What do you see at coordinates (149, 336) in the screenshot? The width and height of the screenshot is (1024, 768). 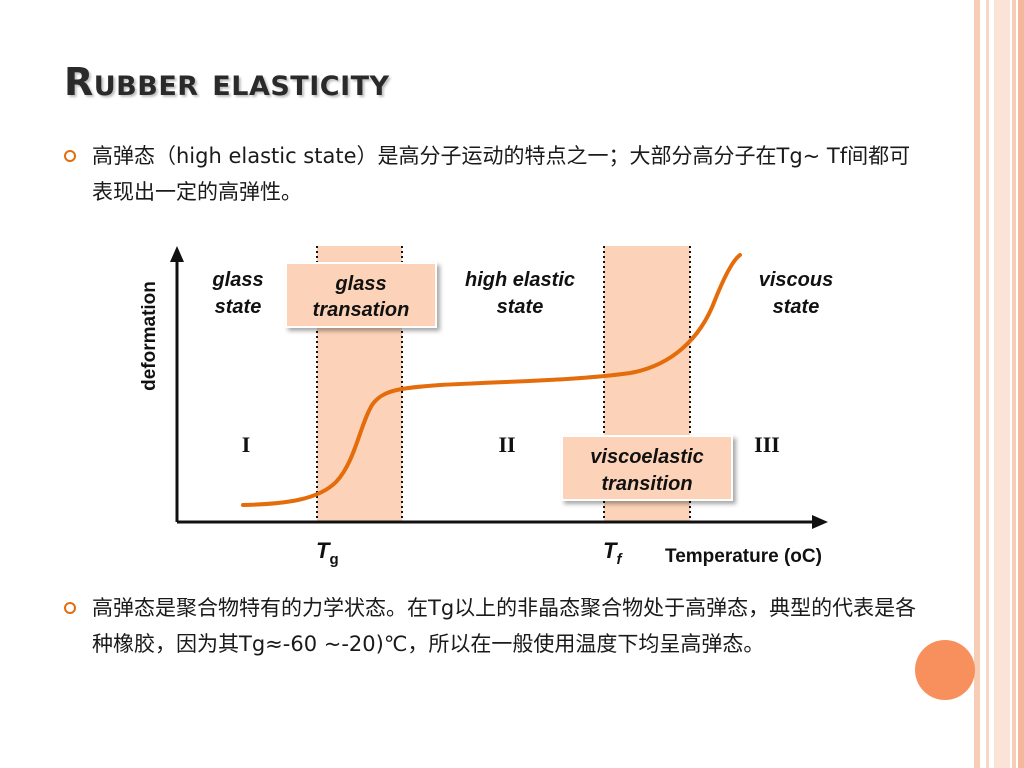 I see `y-axis-label: deformation` at bounding box center [149, 336].